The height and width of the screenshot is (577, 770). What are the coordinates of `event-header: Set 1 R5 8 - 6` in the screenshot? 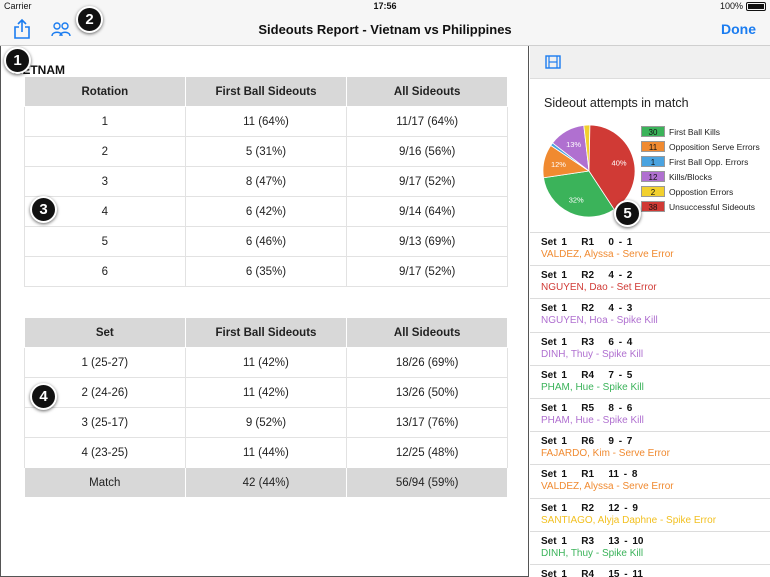 It's located at (587, 408).